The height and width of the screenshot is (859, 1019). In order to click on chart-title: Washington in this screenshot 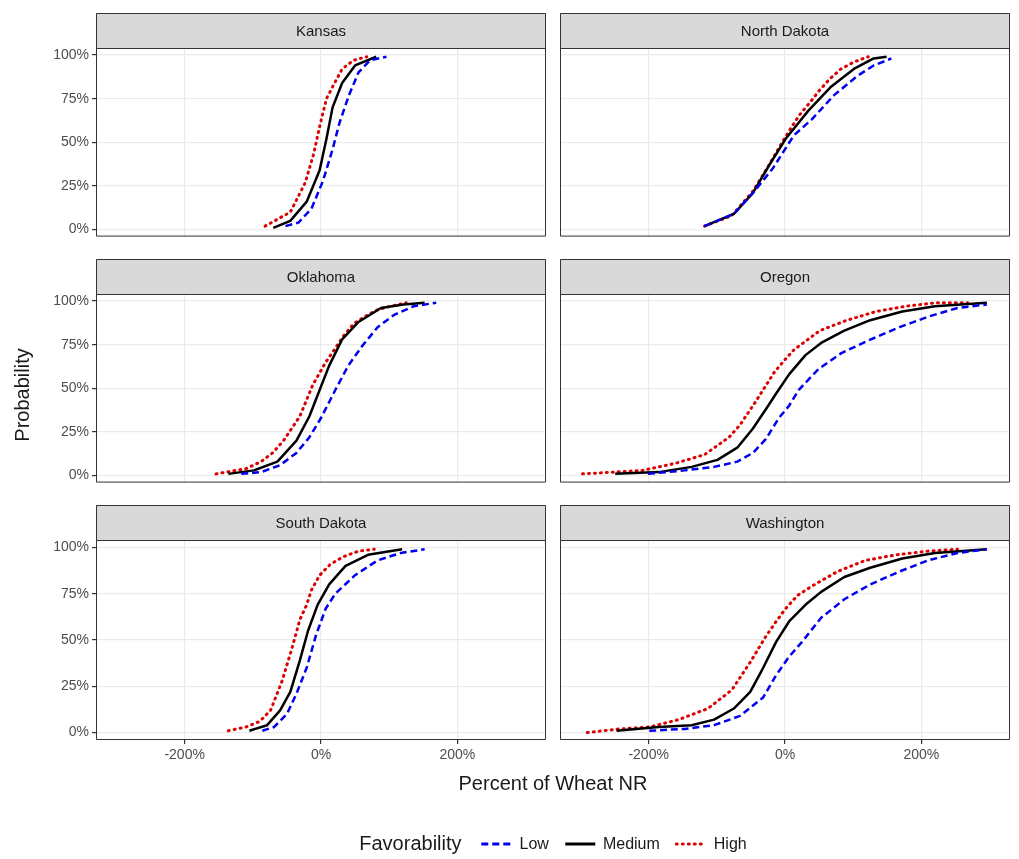, I will do `click(785, 522)`.